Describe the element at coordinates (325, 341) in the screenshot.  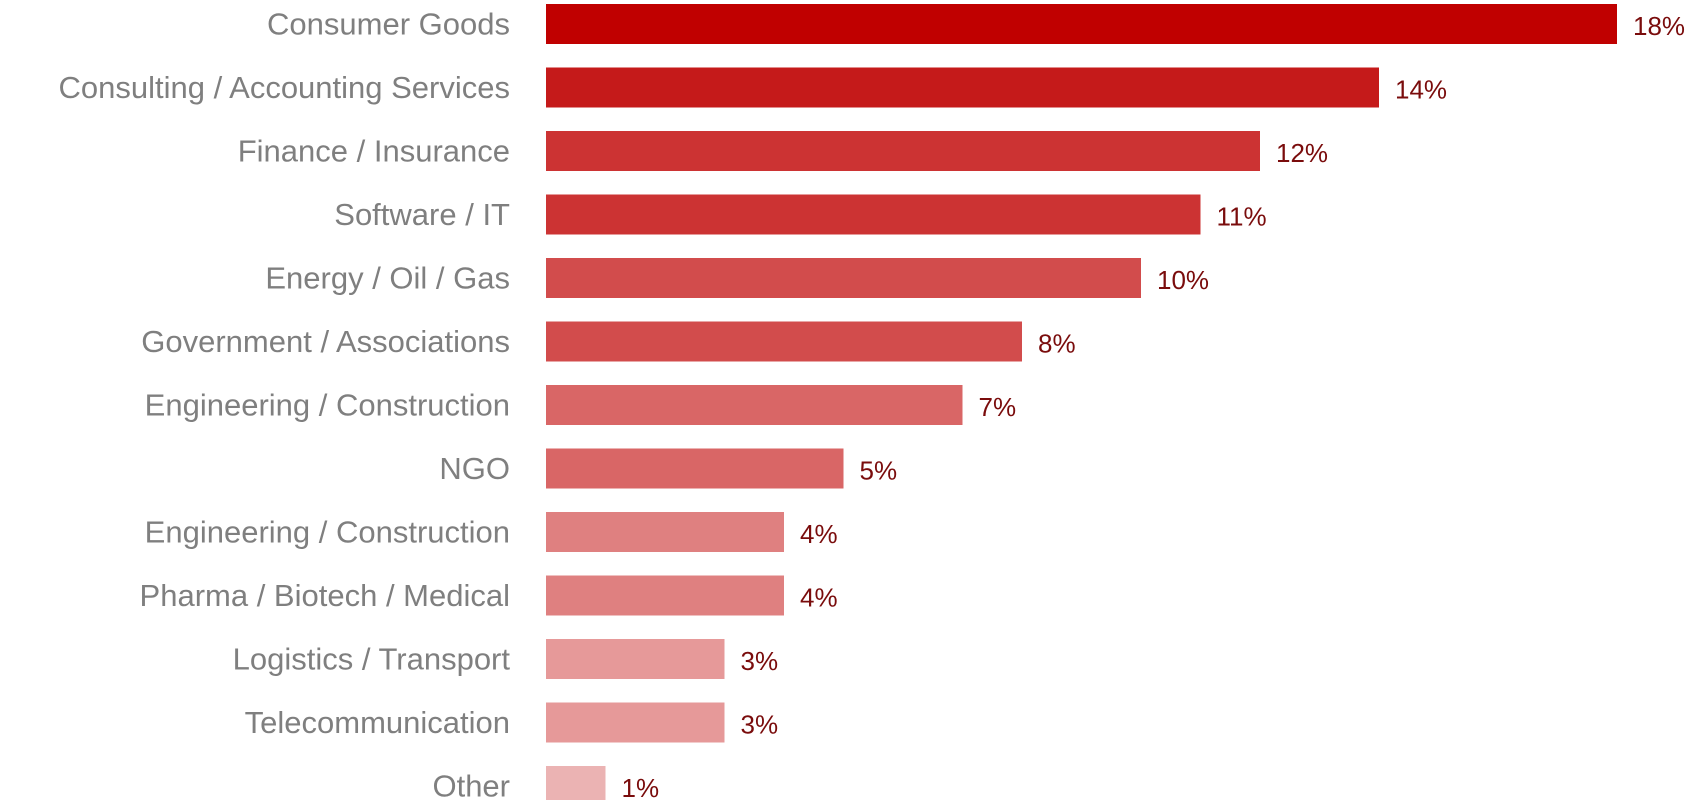
I see `category-label: Government / Associations` at that location.